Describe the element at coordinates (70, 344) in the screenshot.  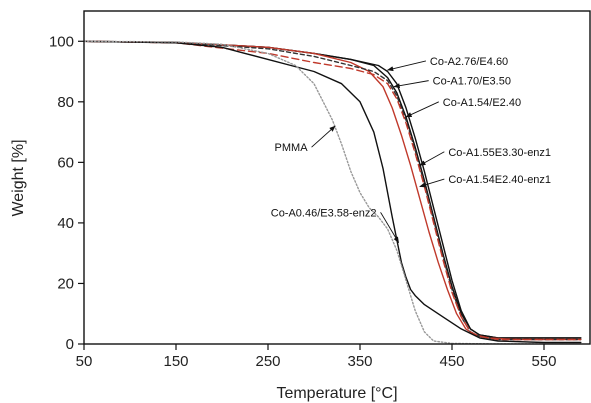
I see `y-tick-label: 0` at that location.